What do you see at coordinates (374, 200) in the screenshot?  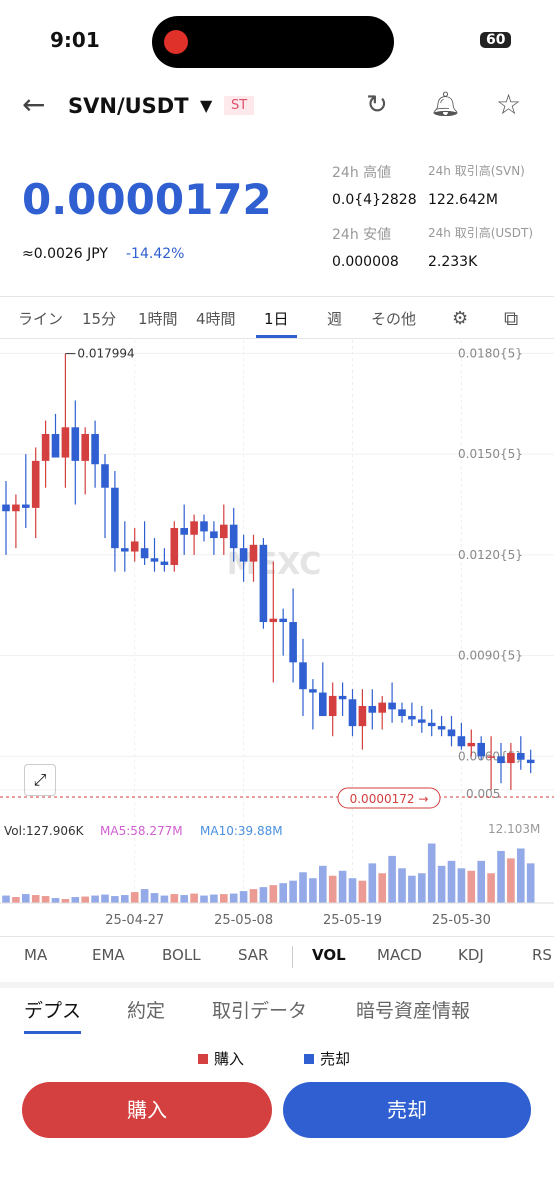 I see `stat-value: 0.0{4}2828` at bounding box center [374, 200].